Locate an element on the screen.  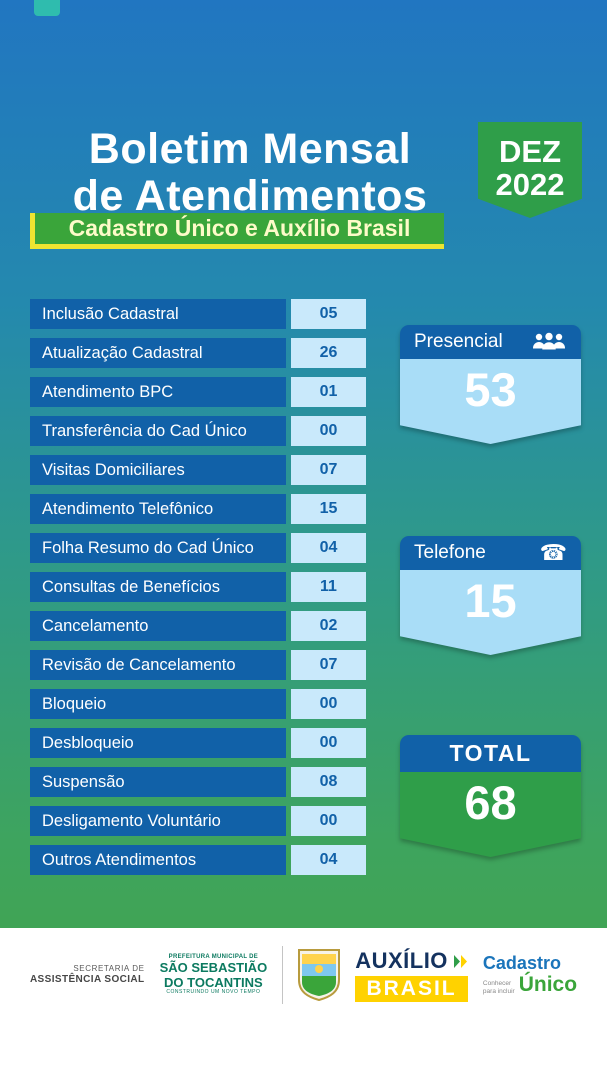
secretaria-line2: ASSISTÊNCIA SOCIAL is located at coordinates (87, 979).